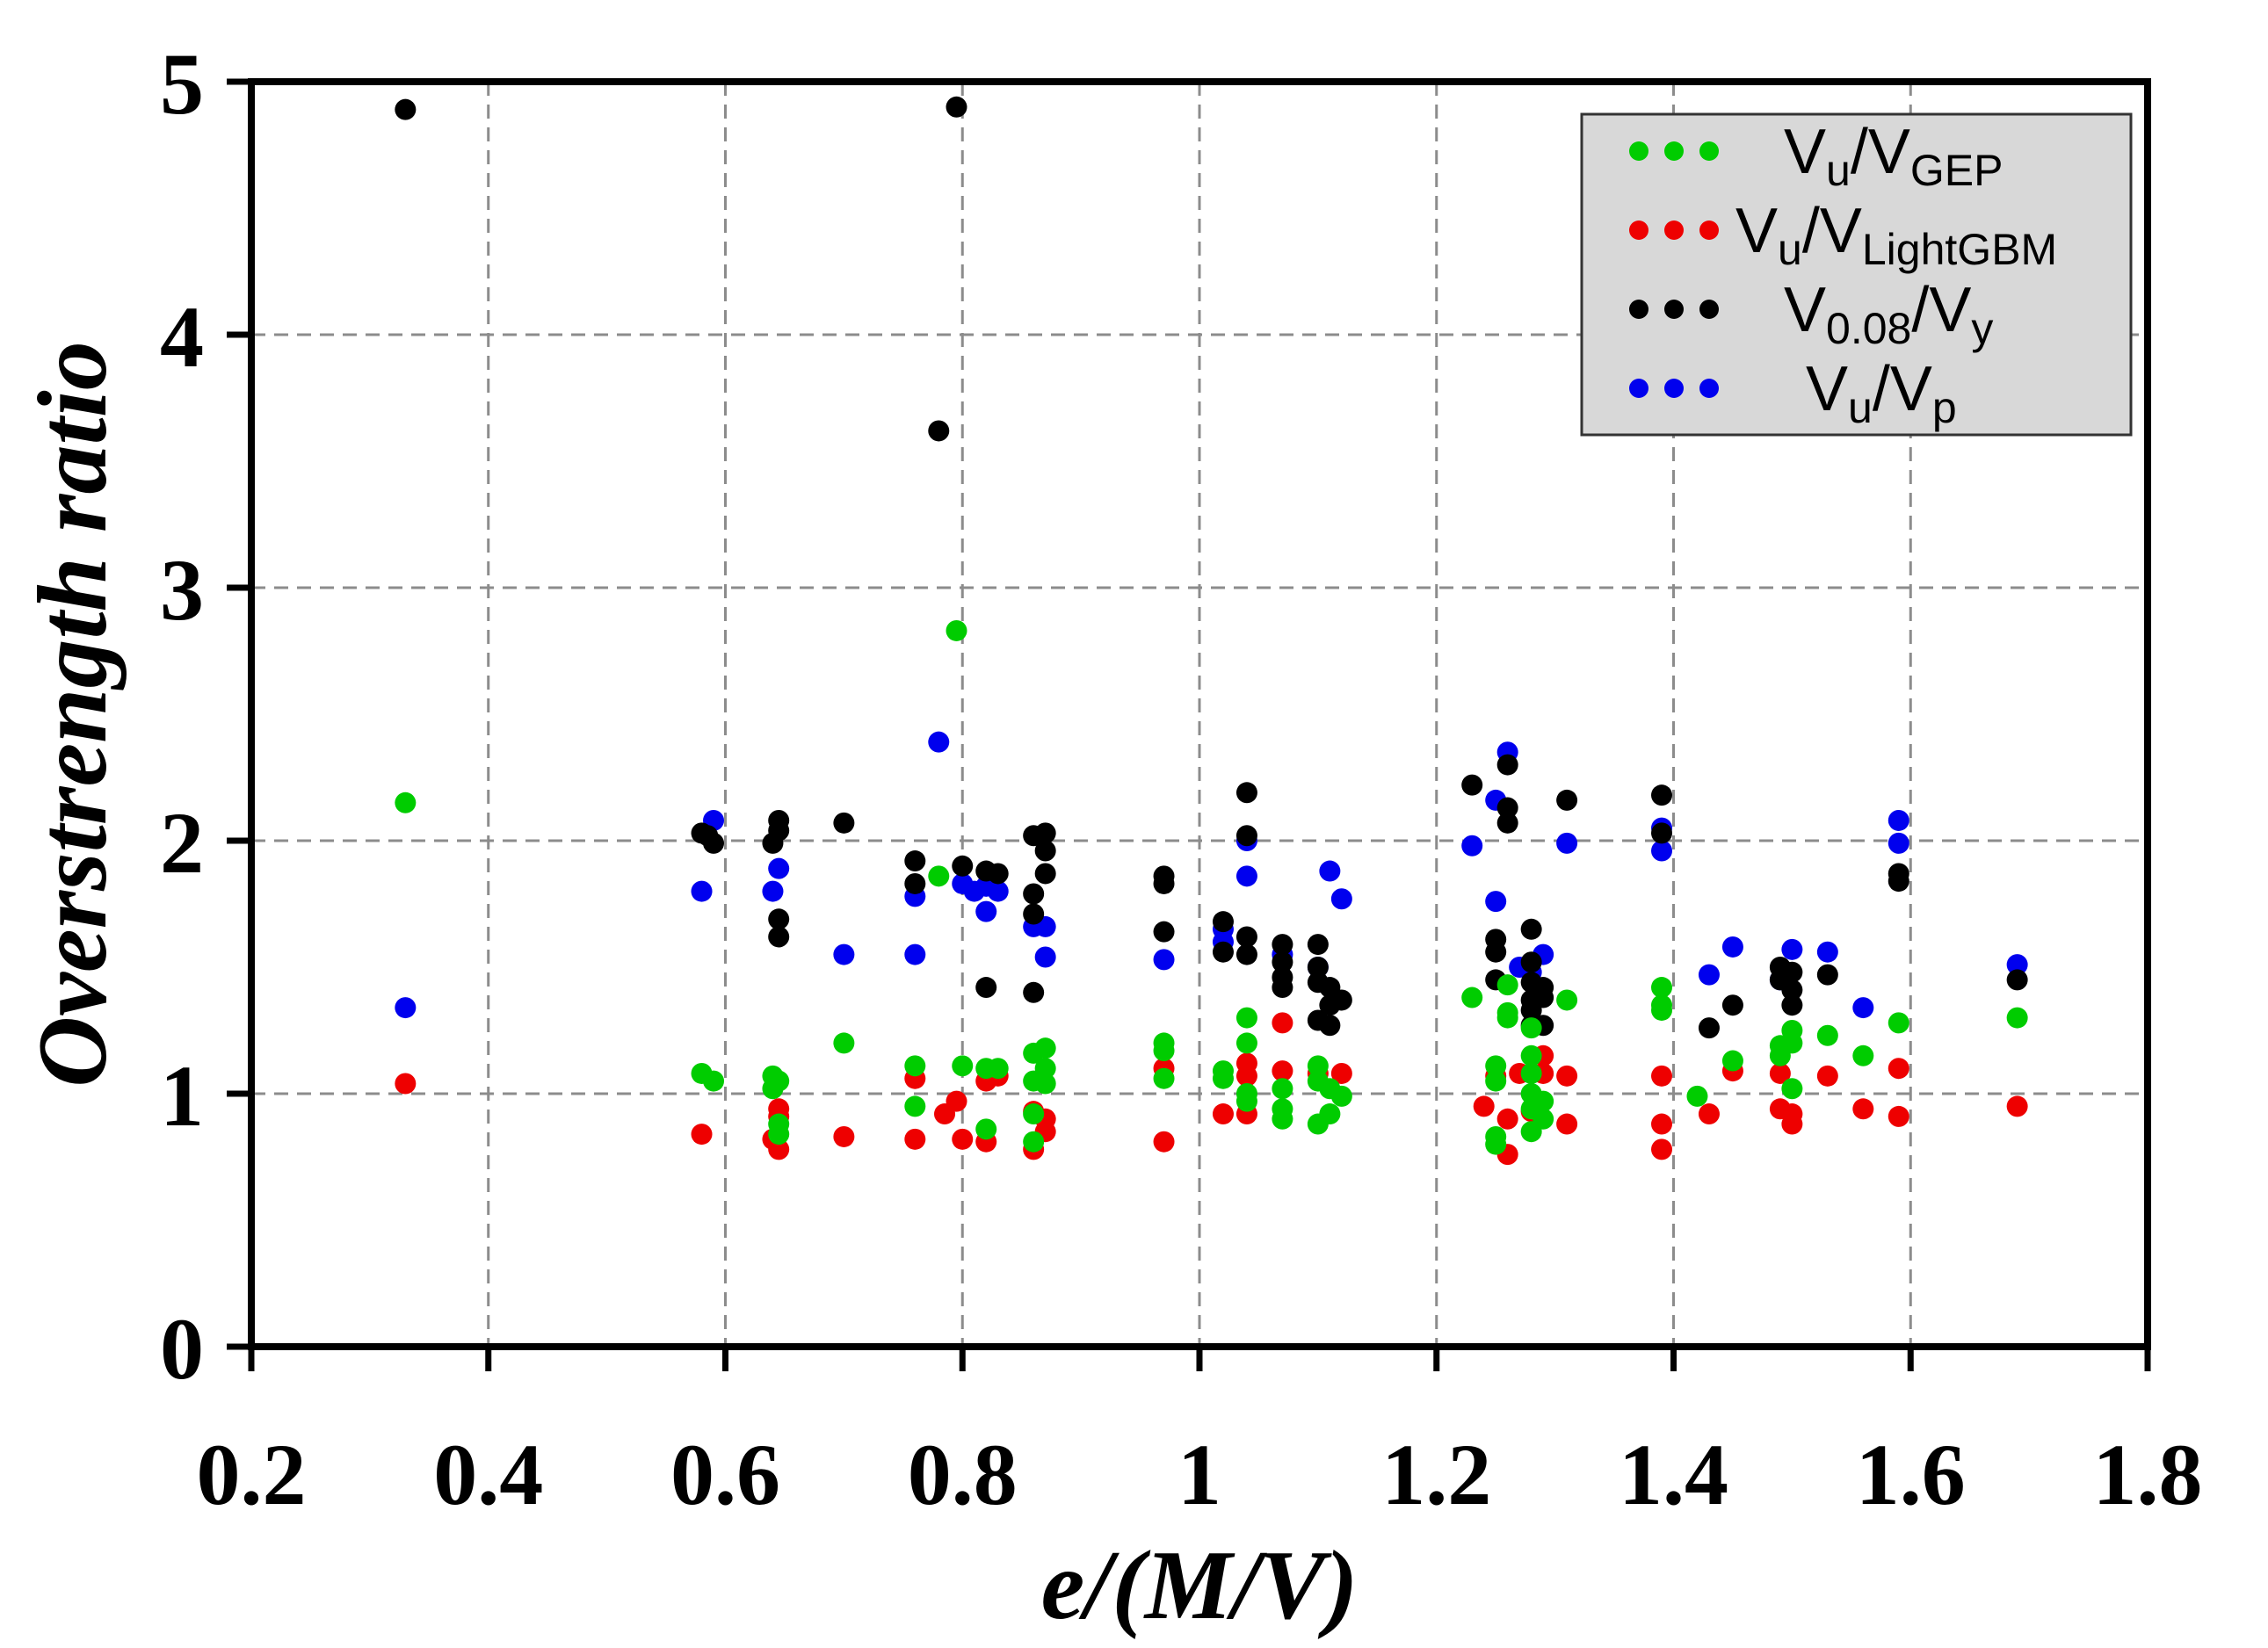 The image size is (2268, 1648). Describe the element at coordinates (1673, 1474) in the screenshot. I see `x-tick-label: 1.4` at that location.